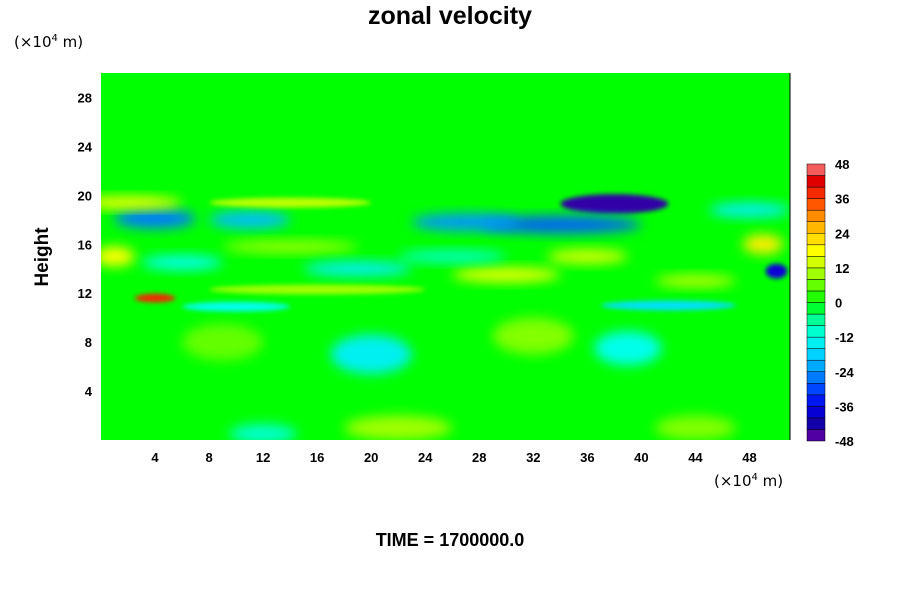 This screenshot has height=600, width=900. I want to click on x-tick-label: 16, so click(317, 457).